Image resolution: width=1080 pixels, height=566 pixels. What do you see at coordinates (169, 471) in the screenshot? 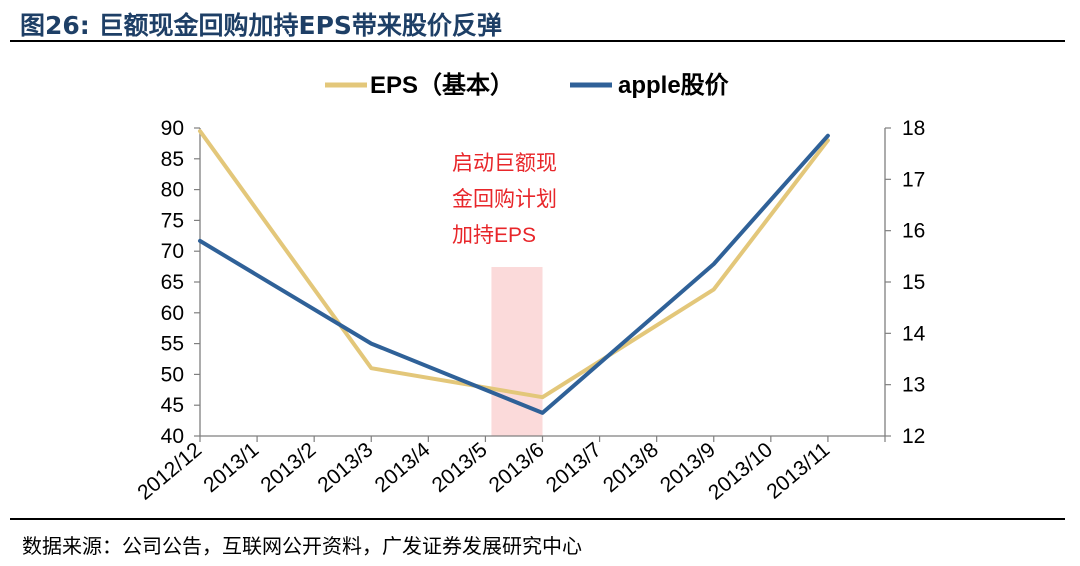
I see `x-tick-label: 2012/12` at bounding box center [169, 471].